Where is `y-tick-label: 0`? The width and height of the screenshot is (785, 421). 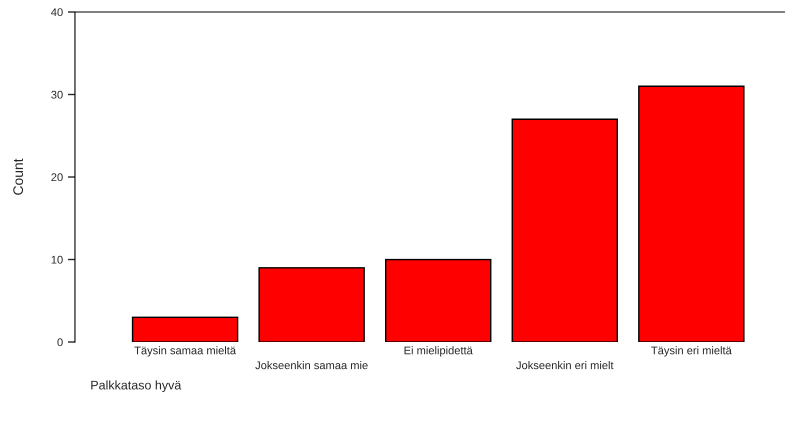
y-tick-label: 0 is located at coordinates (60, 342).